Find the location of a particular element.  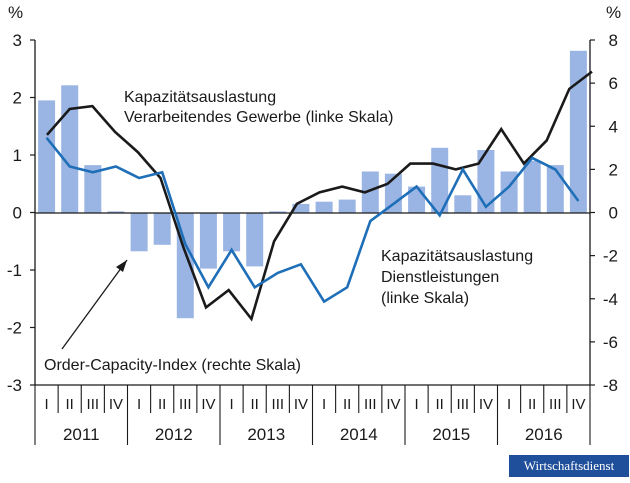

annotation-dienst-2: Dienstleistungen is located at coordinates (440, 277).